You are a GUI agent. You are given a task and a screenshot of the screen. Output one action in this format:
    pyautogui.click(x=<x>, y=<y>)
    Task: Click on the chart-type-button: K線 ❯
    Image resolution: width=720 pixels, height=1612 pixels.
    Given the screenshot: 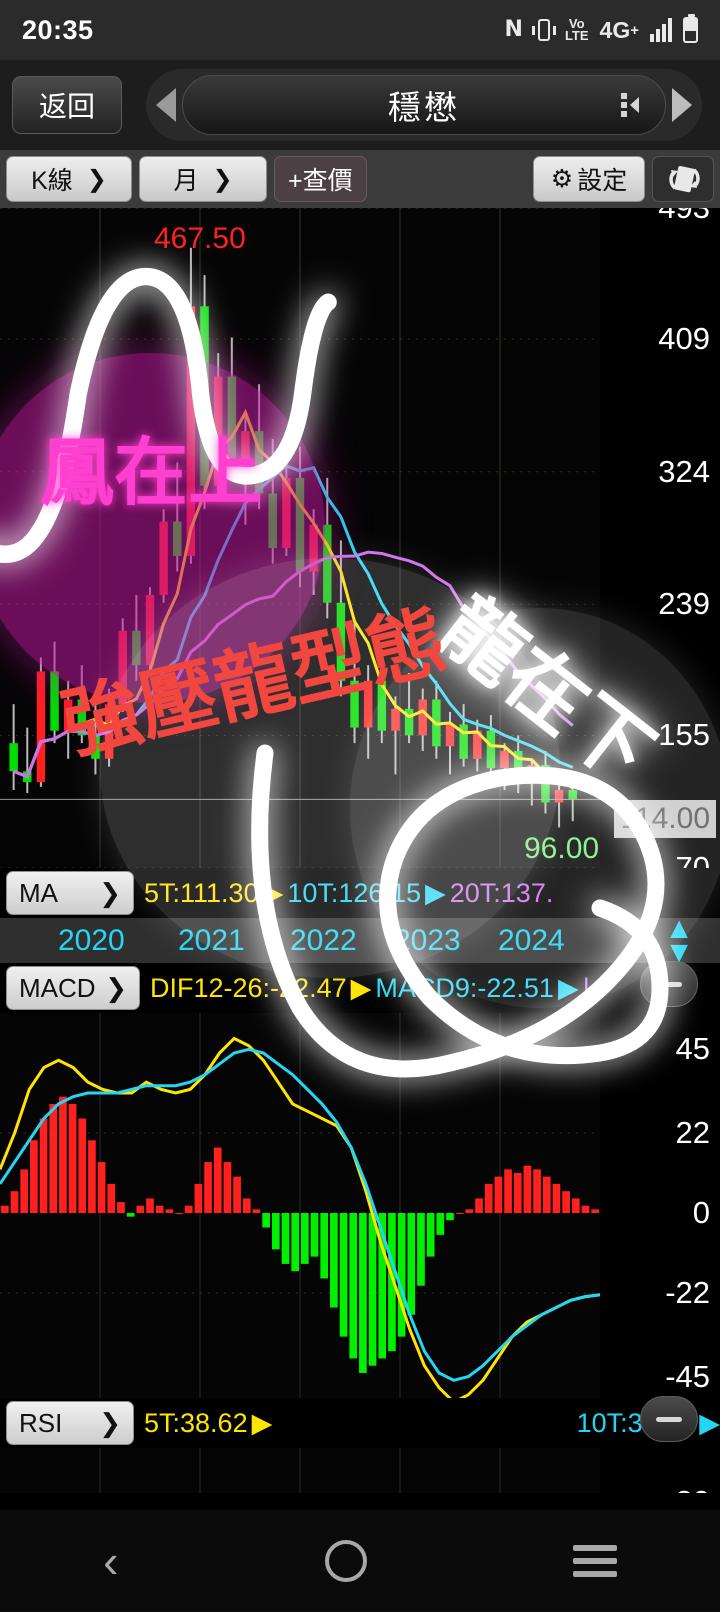 What is the action you would take?
    pyautogui.click(x=69, y=179)
    